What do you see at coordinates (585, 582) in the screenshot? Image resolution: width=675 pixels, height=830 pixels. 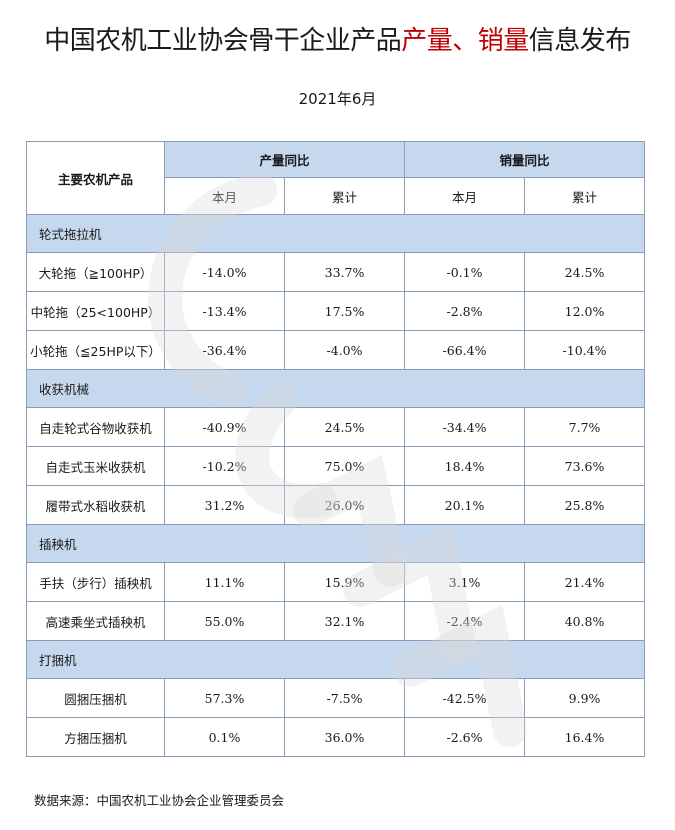 I see `sales-cumulative-value: 21.4%` at bounding box center [585, 582].